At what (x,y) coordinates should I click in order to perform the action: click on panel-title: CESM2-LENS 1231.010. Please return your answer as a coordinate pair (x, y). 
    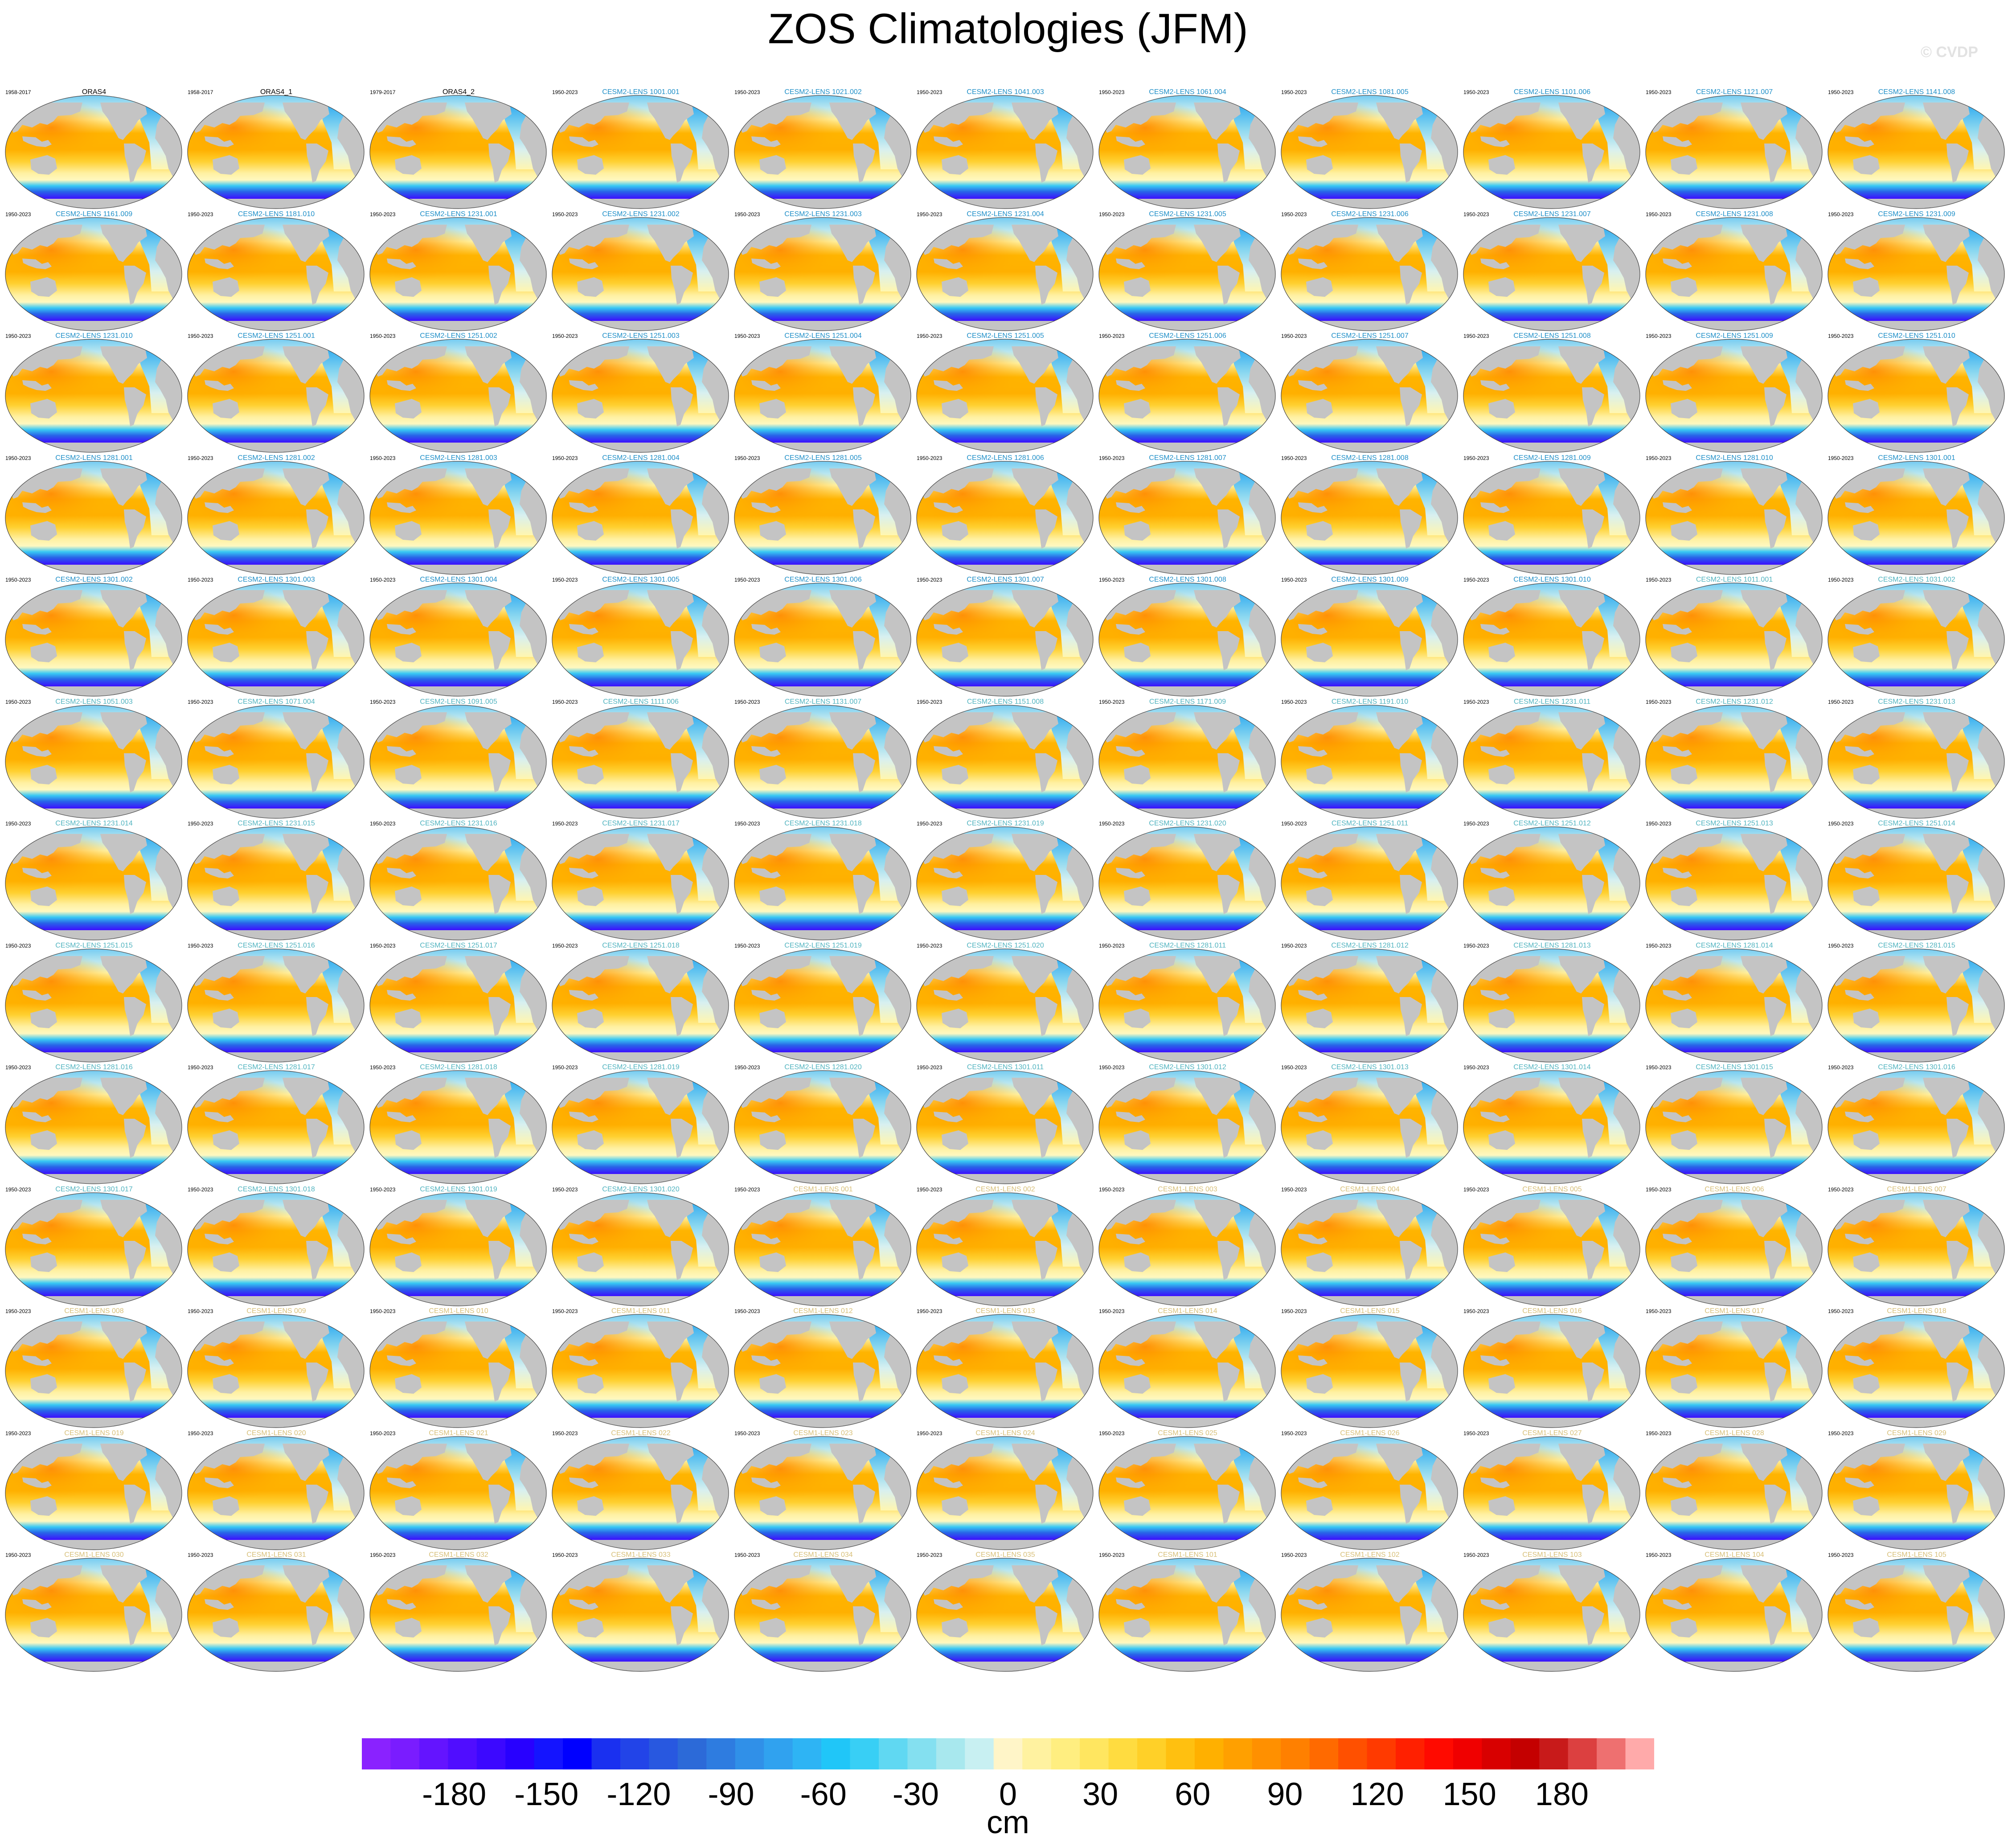
    Looking at the image, I should click on (94, 336).